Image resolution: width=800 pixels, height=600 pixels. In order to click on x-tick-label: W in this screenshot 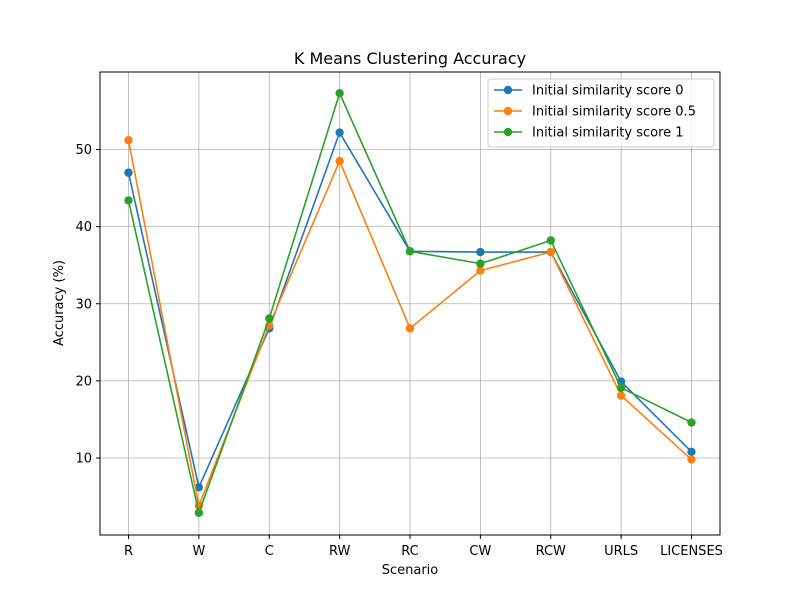, I will do `click(198, 551)`.